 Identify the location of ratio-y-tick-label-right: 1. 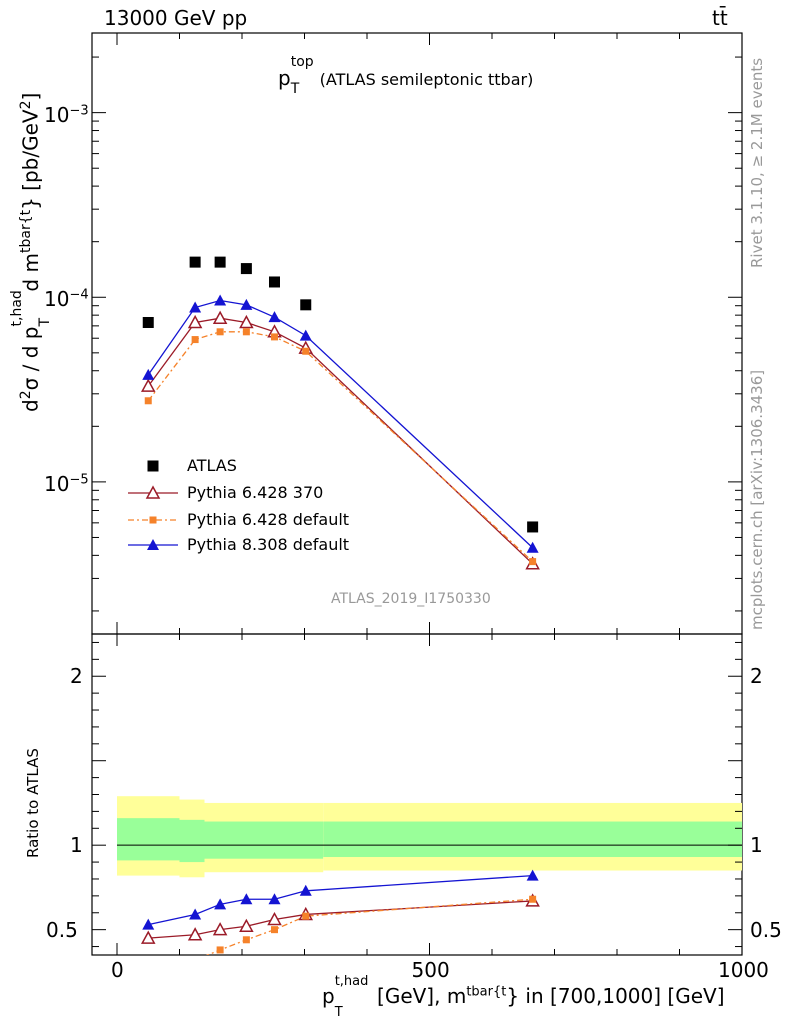
(756, 845).